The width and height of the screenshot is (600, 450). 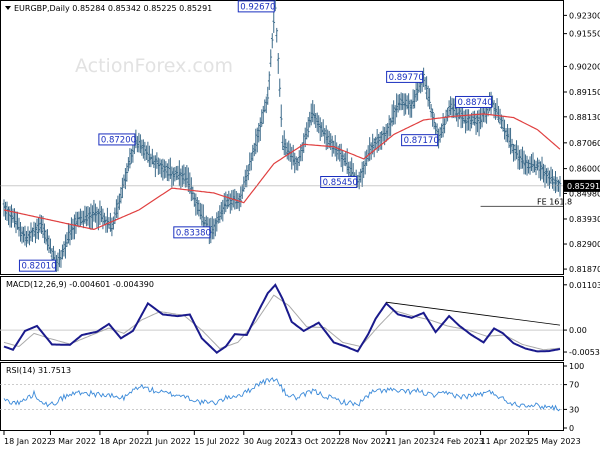 I want to click on x-tick-label: 1 Jun 2022, so click(x=169, y=441).